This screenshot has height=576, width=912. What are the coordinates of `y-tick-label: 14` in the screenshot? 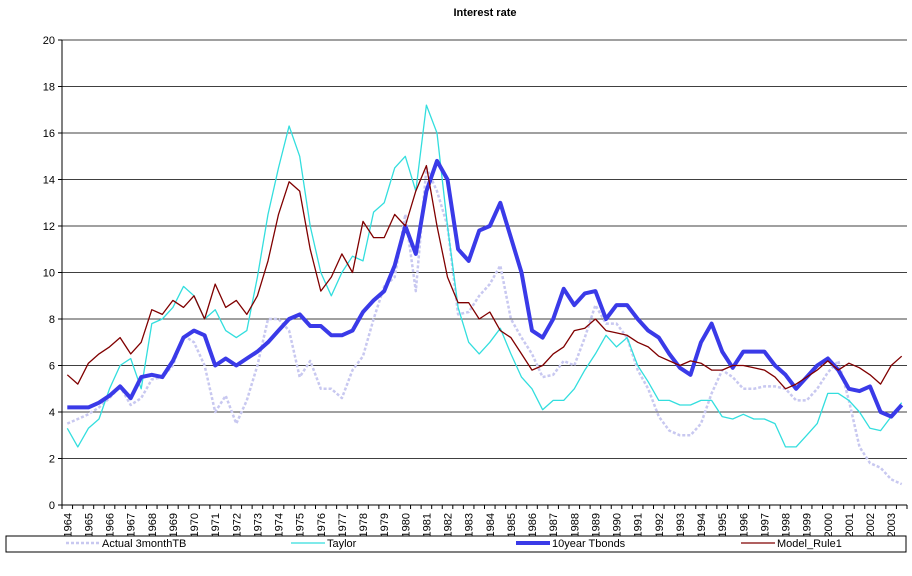 It's located at (49, 181).